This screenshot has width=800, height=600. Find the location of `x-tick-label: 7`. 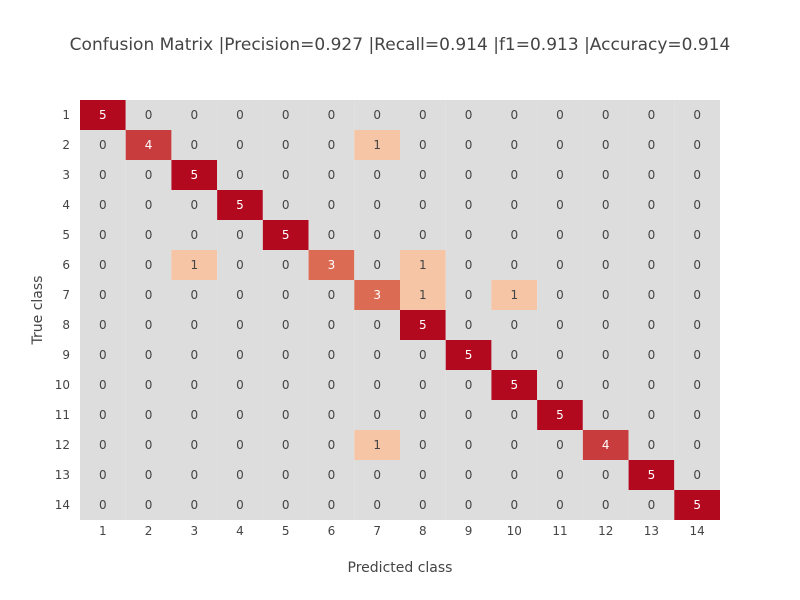

x-tick-label: 7 is located at coordinates (377, 531).